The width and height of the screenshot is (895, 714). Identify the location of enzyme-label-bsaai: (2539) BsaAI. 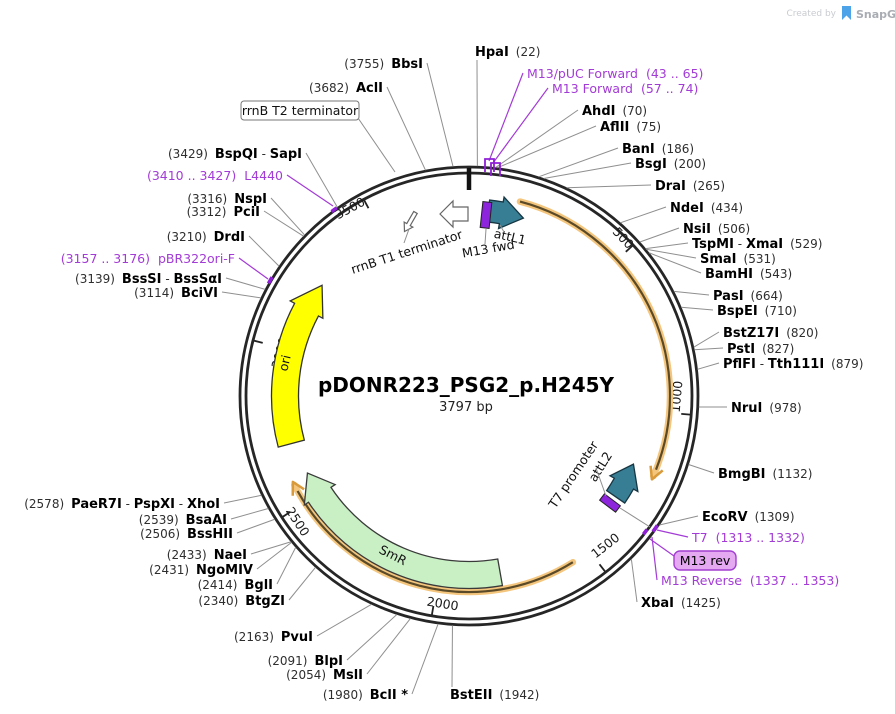
(183, 520).